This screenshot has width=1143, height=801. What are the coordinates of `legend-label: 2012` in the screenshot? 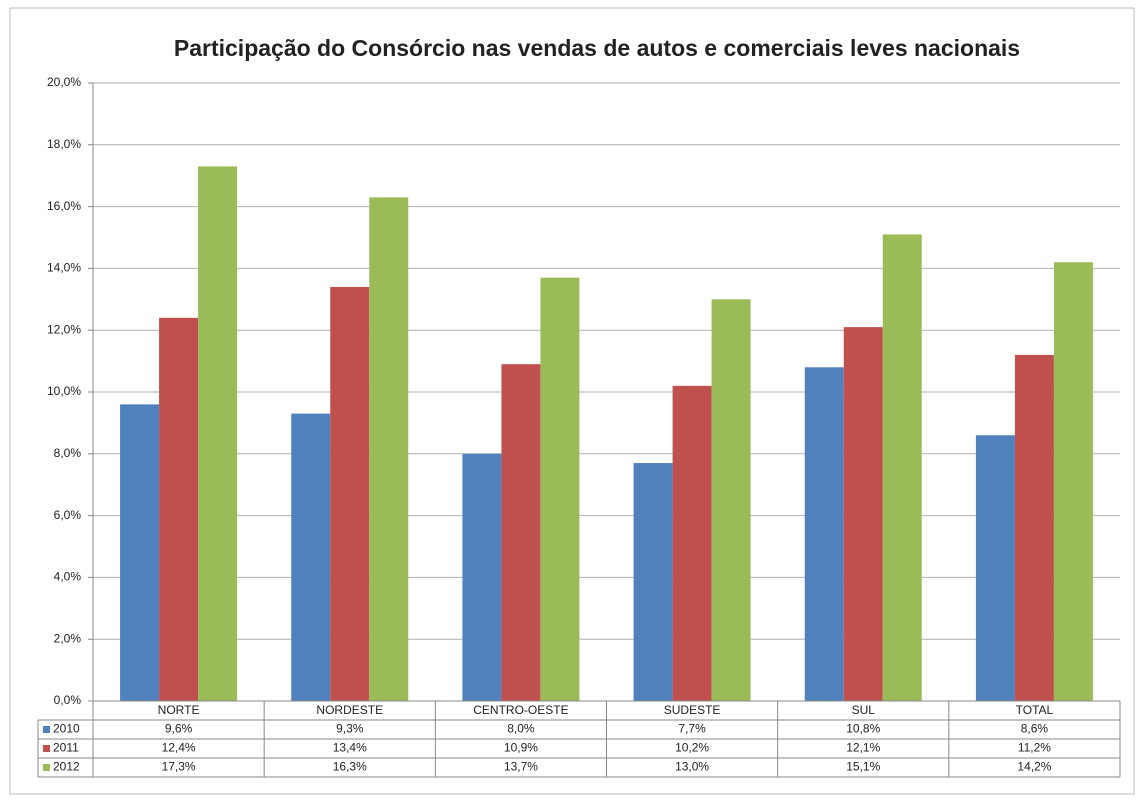 It's located at (66, 767).